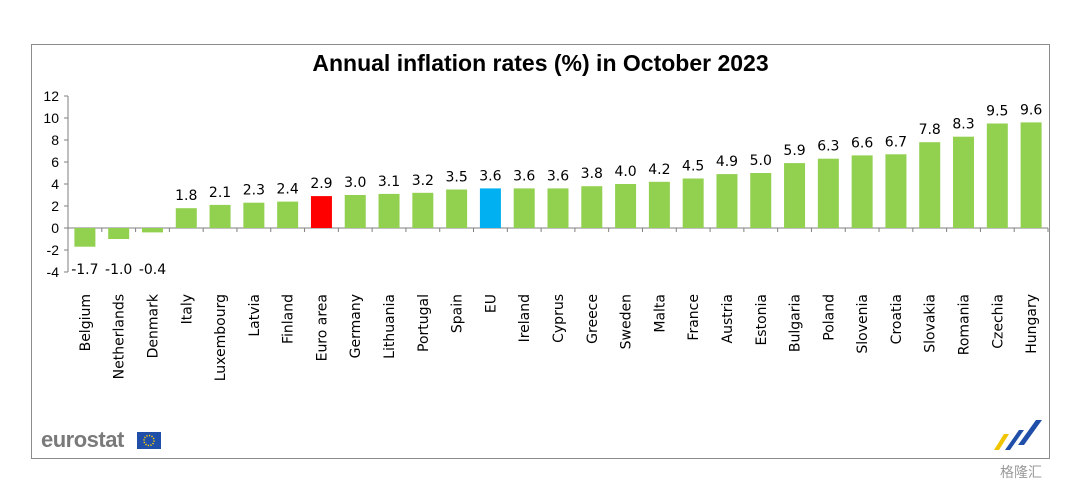 The width and height of the screenshot is (1087, 493). What do you see at coordinates (525, 318) in the screenshot?
I see `x-tick-label: Ireland` at bounding box center [525, 318].